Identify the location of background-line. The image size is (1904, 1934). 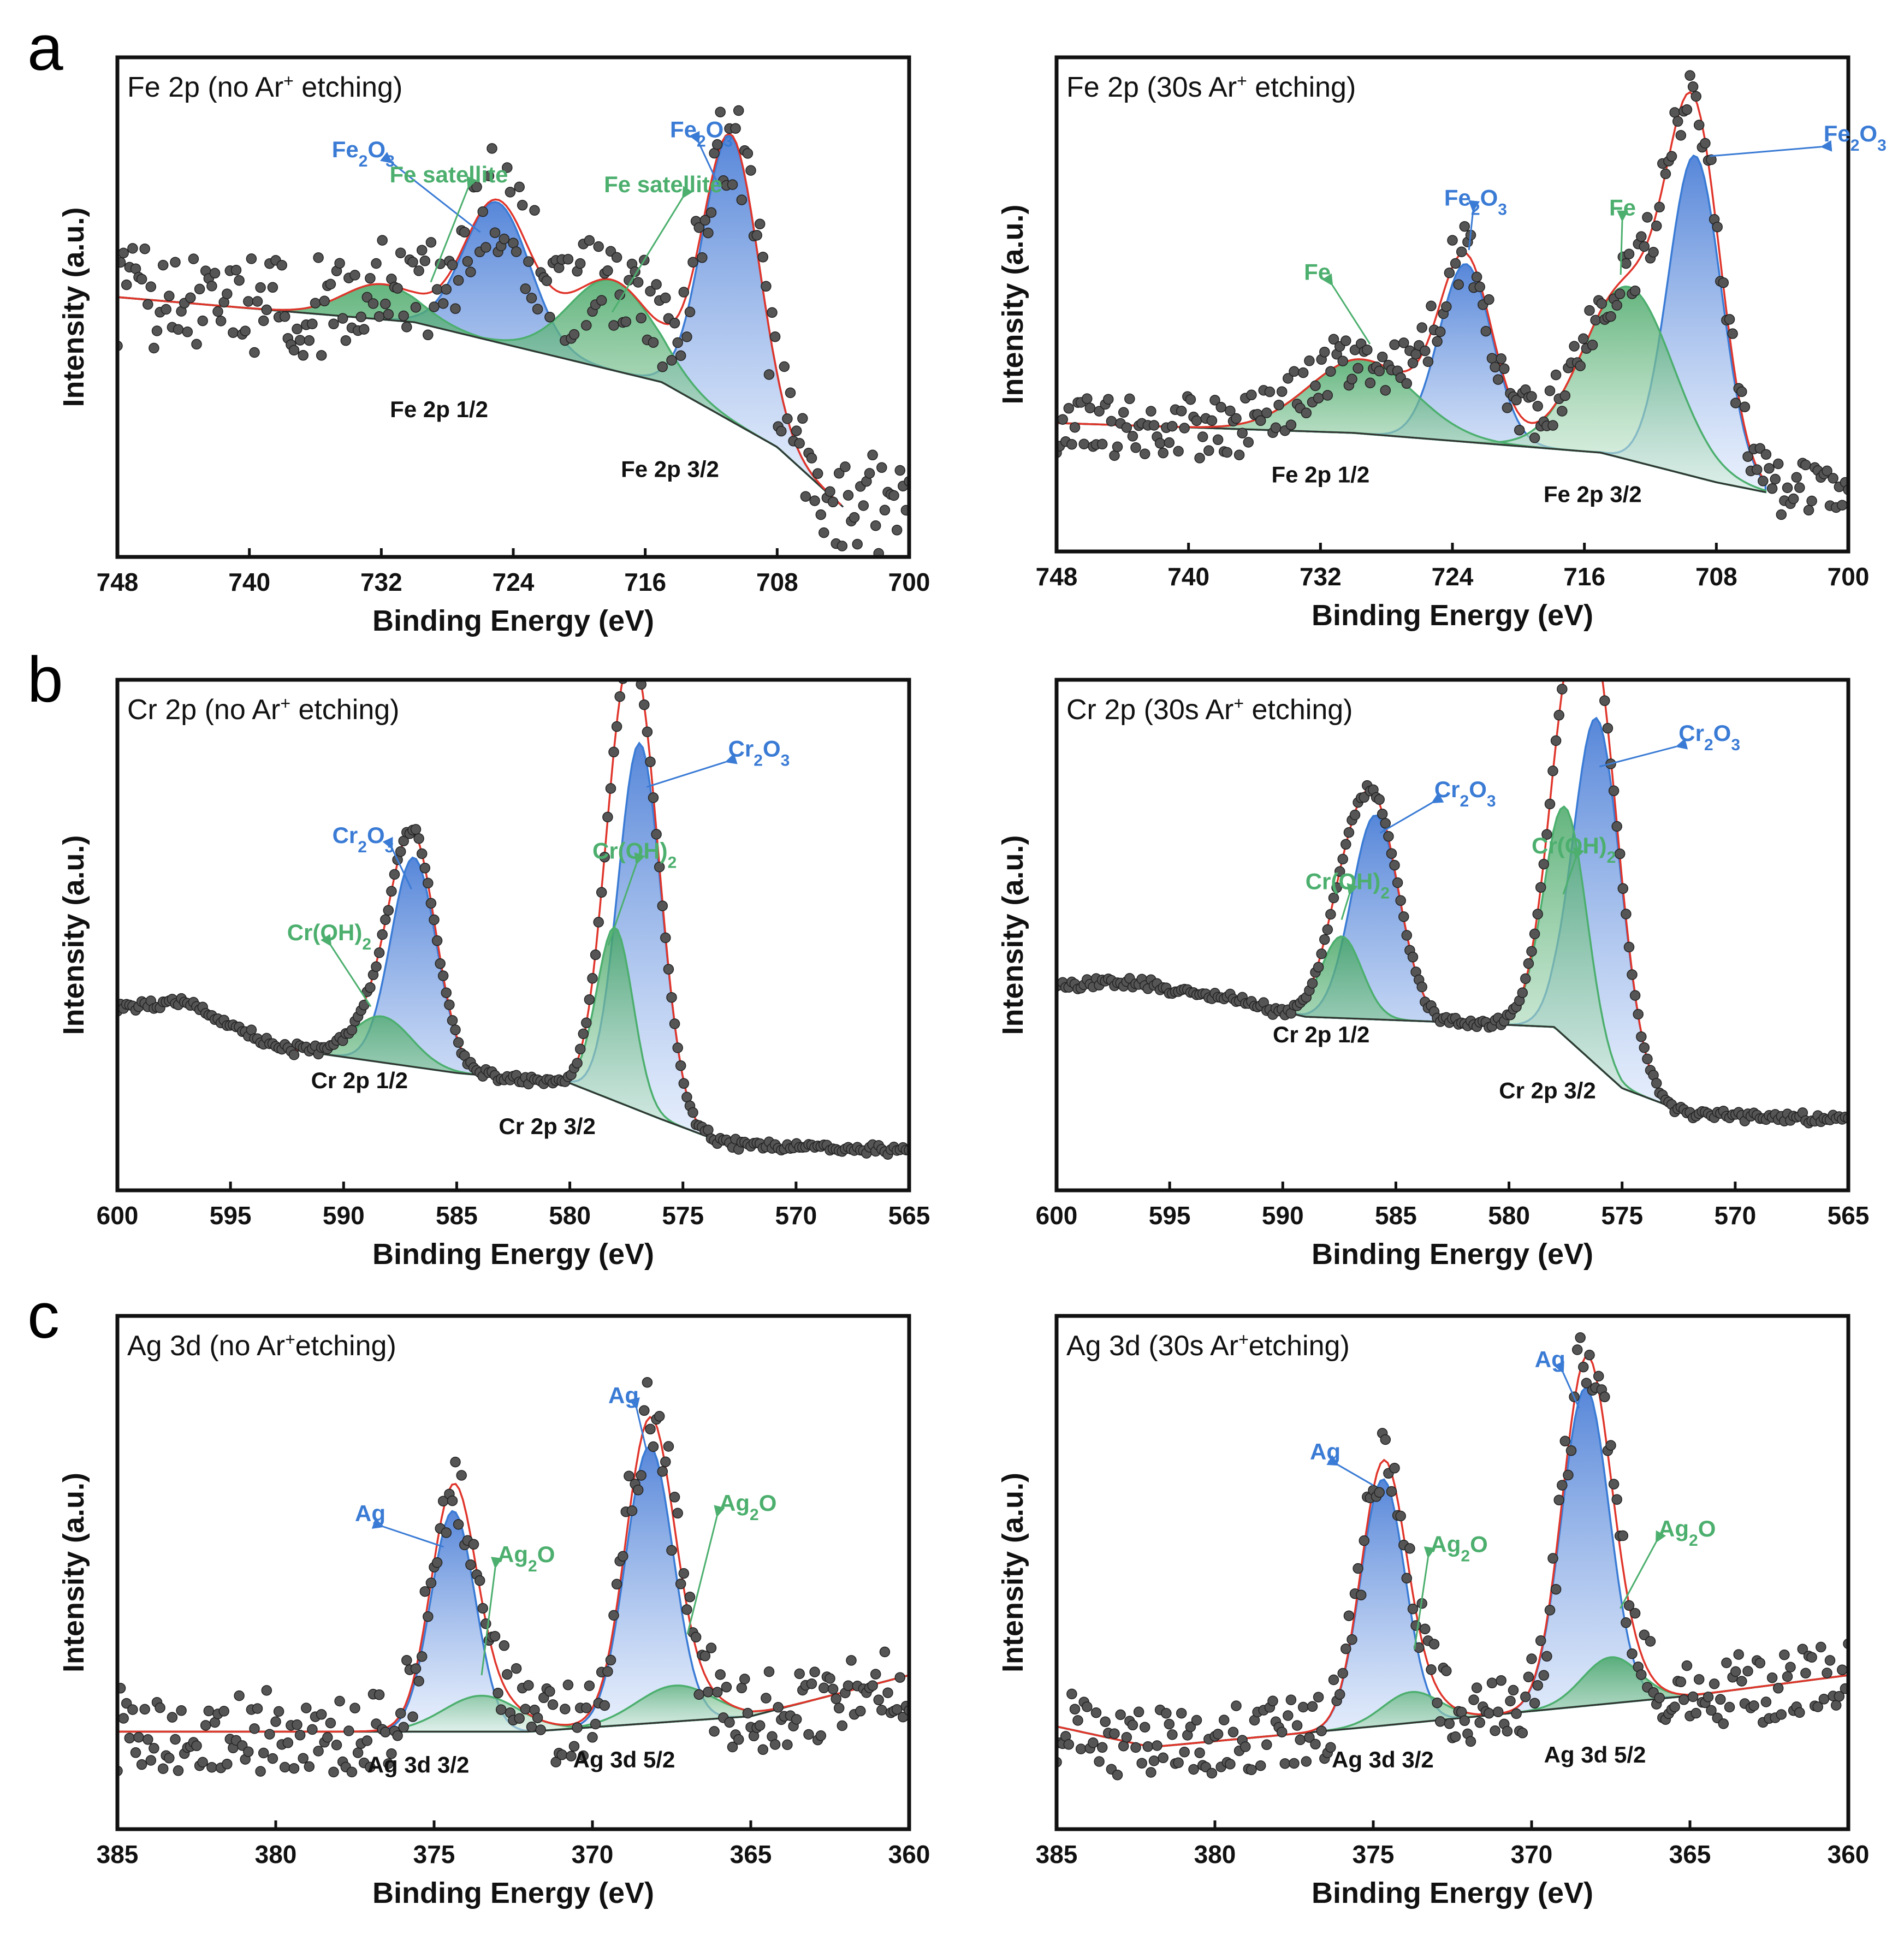
(480, 402).